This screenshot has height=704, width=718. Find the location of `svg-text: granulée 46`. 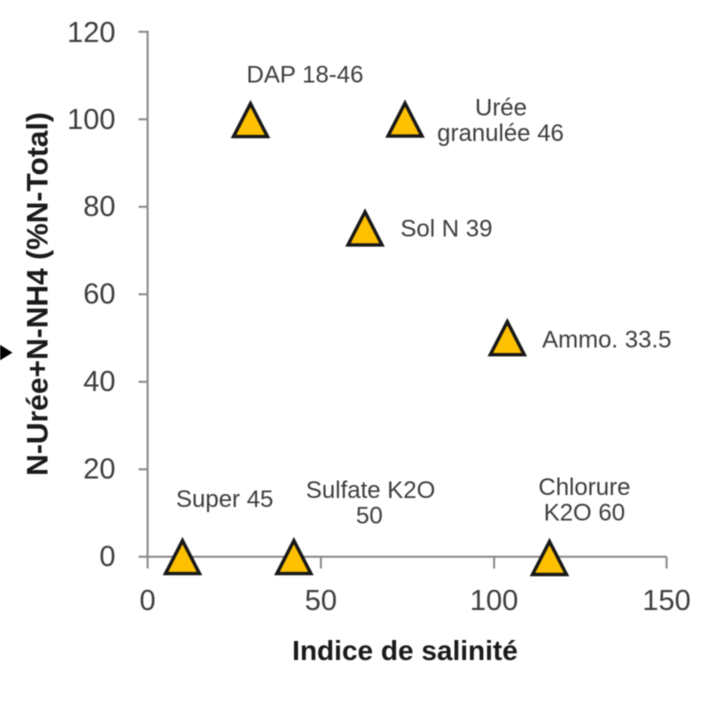

svg-text: granulée 46 is located at coordinates (500, 133).